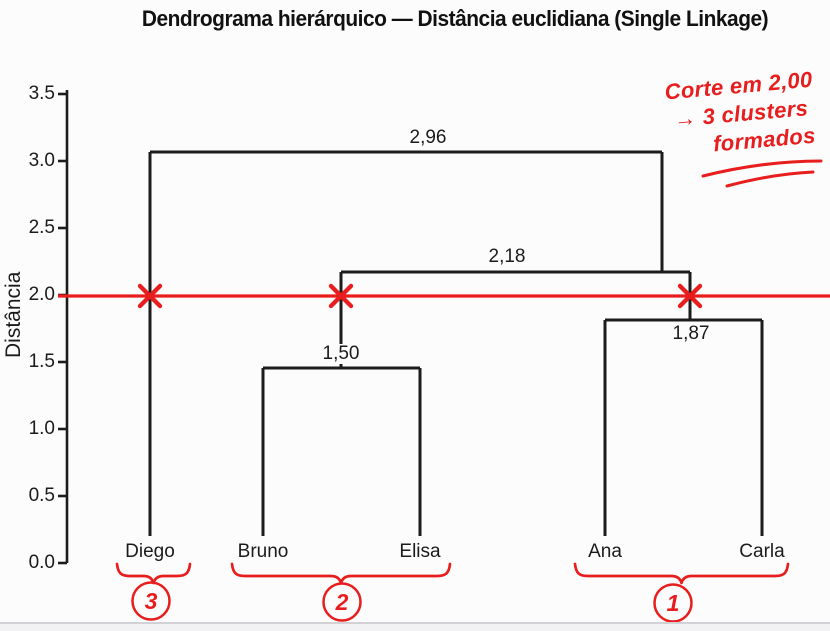 This screenshot has width=830, height=631. I want to click on y-tick-label: 0.0, so click(41, 562).